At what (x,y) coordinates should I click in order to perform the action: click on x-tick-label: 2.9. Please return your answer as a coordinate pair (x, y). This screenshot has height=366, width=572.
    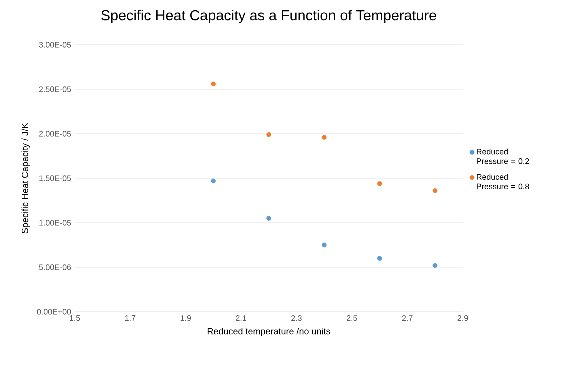
    Looking at the image, I should click on (463, 319).